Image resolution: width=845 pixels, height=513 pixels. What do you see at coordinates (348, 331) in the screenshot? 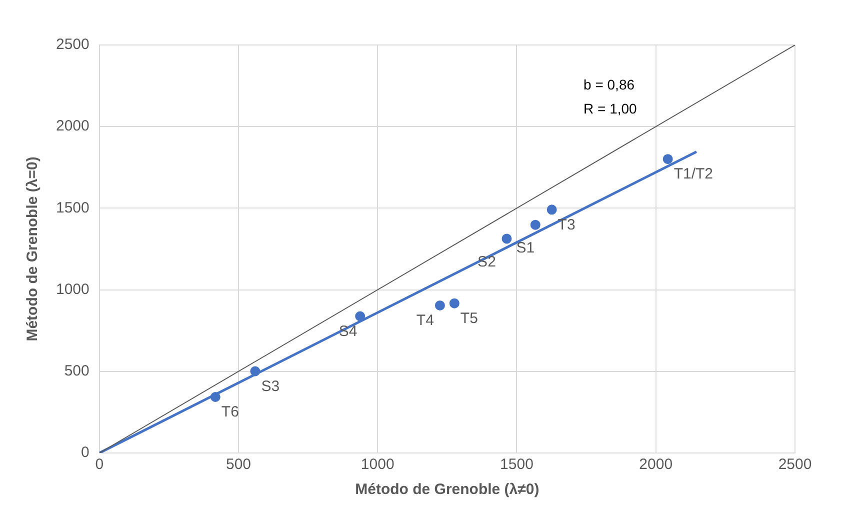
I see `annotation: S4` at bounding box center [348, 331].